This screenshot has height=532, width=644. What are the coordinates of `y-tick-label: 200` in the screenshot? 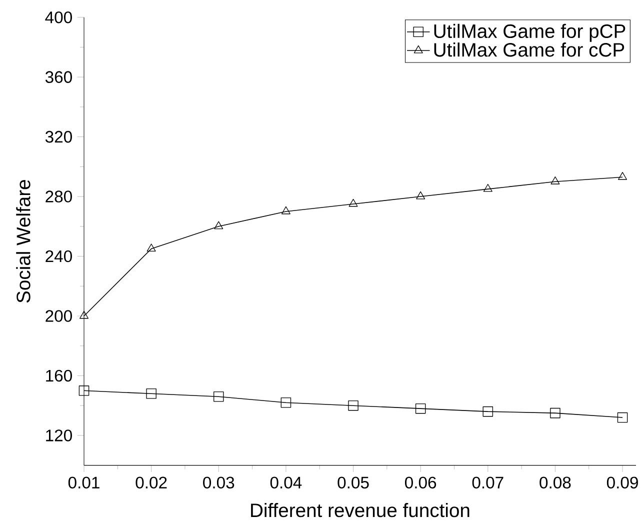 It's located at (59, 316).